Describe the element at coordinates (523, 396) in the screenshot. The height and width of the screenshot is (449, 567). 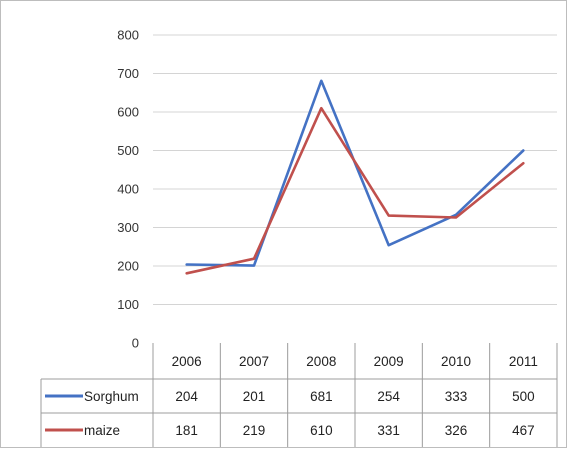
I see `data-table-value: 500` at that location.